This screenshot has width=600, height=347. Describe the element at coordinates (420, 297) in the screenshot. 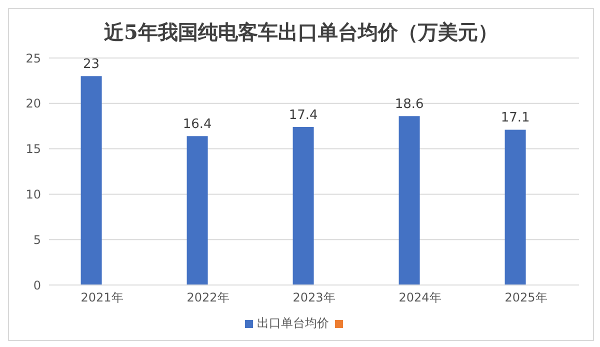

I see `x-tick-label: 2024年` at that location.